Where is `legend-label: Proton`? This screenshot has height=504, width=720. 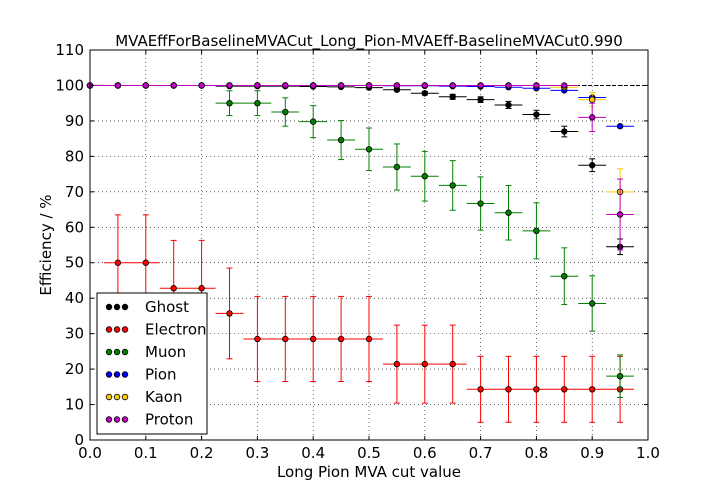
legend-label: Proton is located at coordinates (169, 420).